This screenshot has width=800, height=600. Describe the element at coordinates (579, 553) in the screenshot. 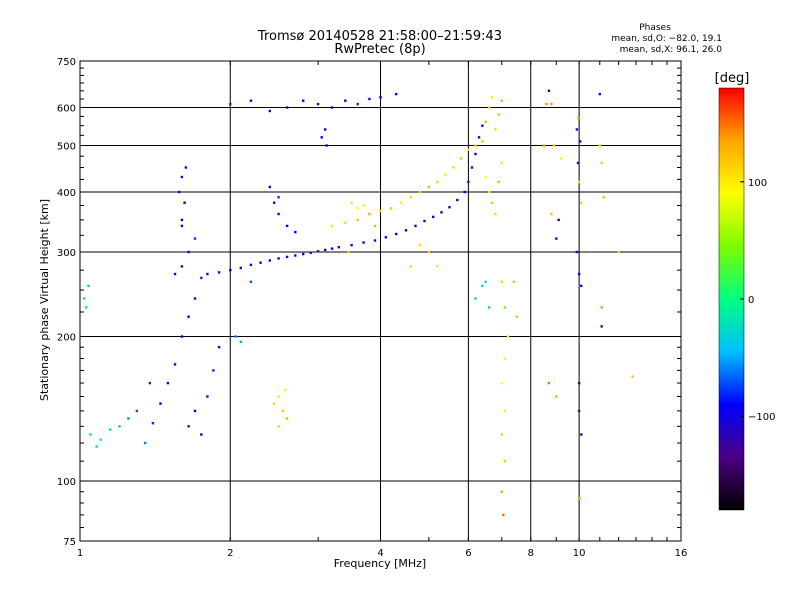

I see `x-tick-label: 10` at that location.